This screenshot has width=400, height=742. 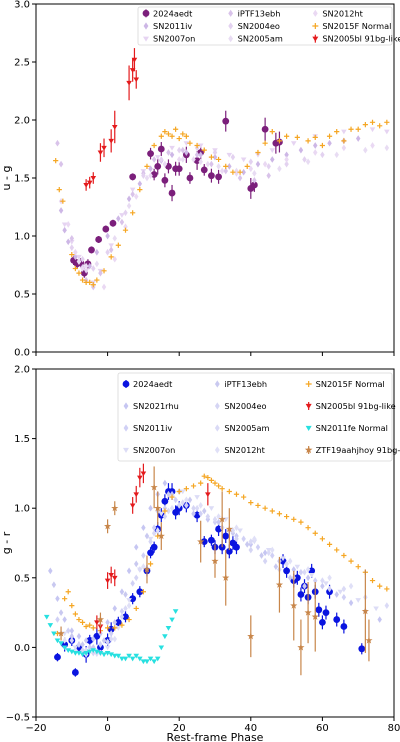 I want to click on x-tick-label: 60, so click(x=322, y=728).